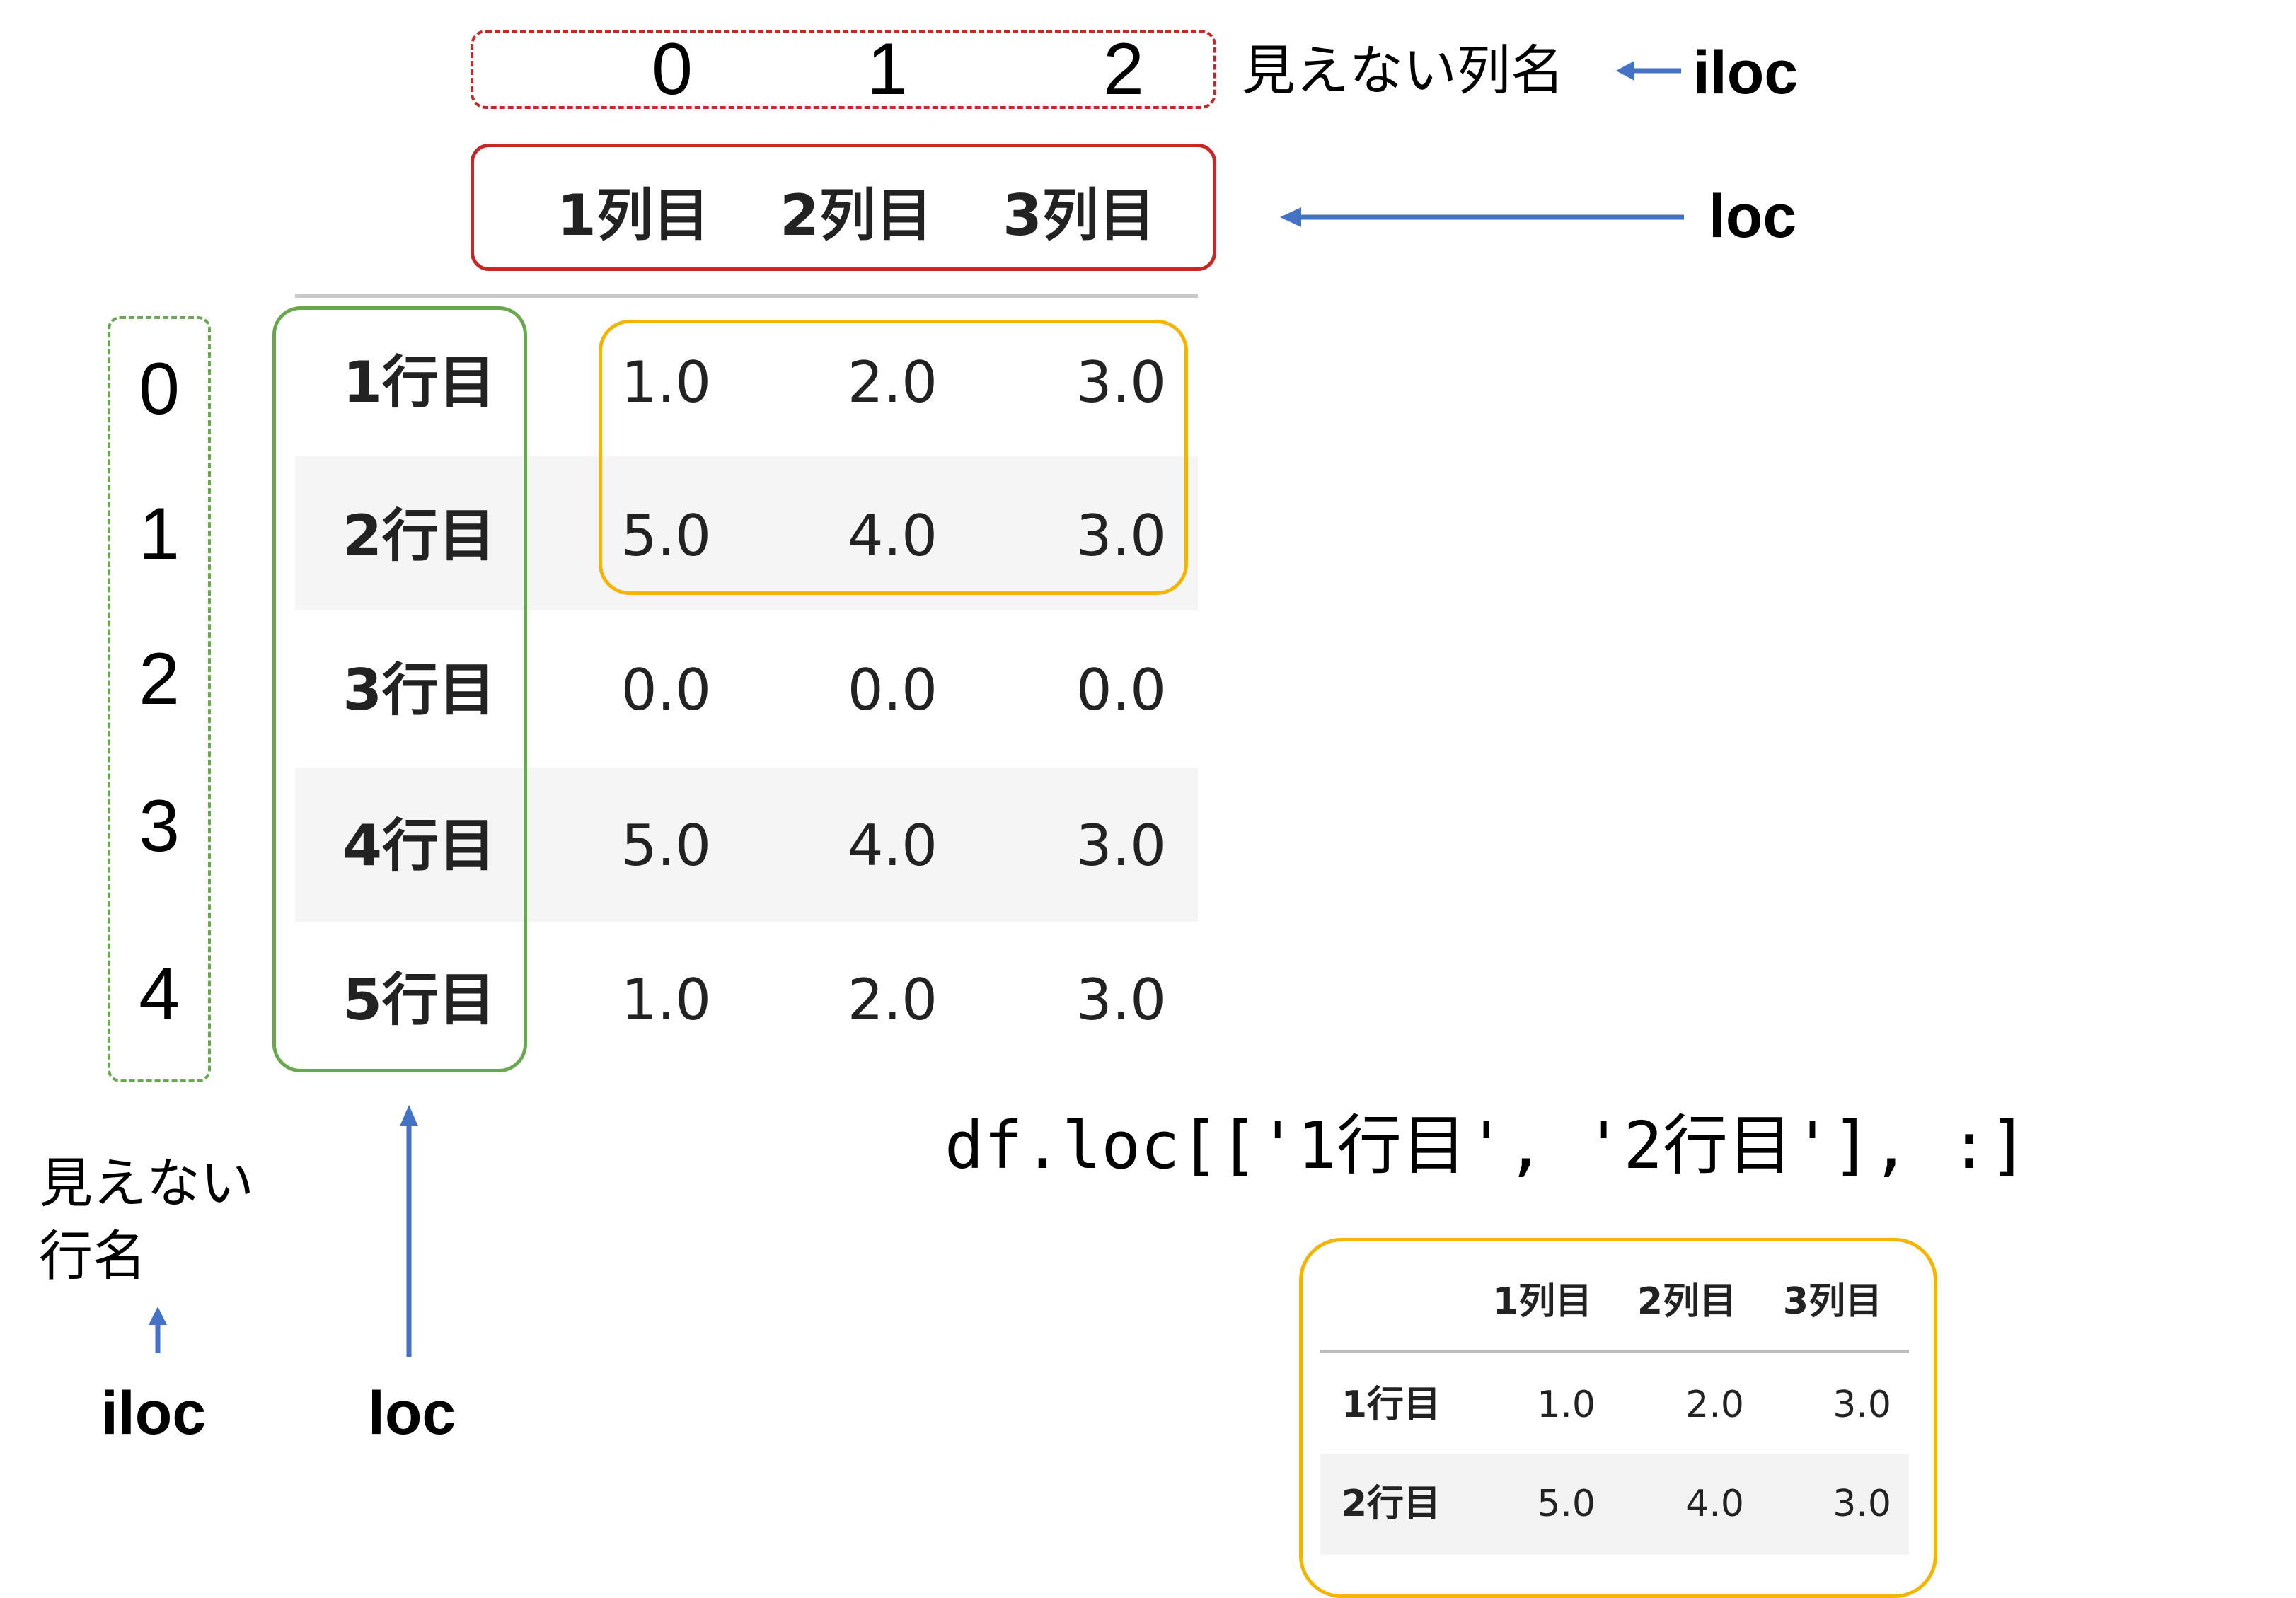 Image resolution: width=2296 pixels, height=1598 pixels. What do you see at coordinates (1753, 216) in the screenshot?
I see `loc-column-tag: loc` at bounding box center [1753, 216].